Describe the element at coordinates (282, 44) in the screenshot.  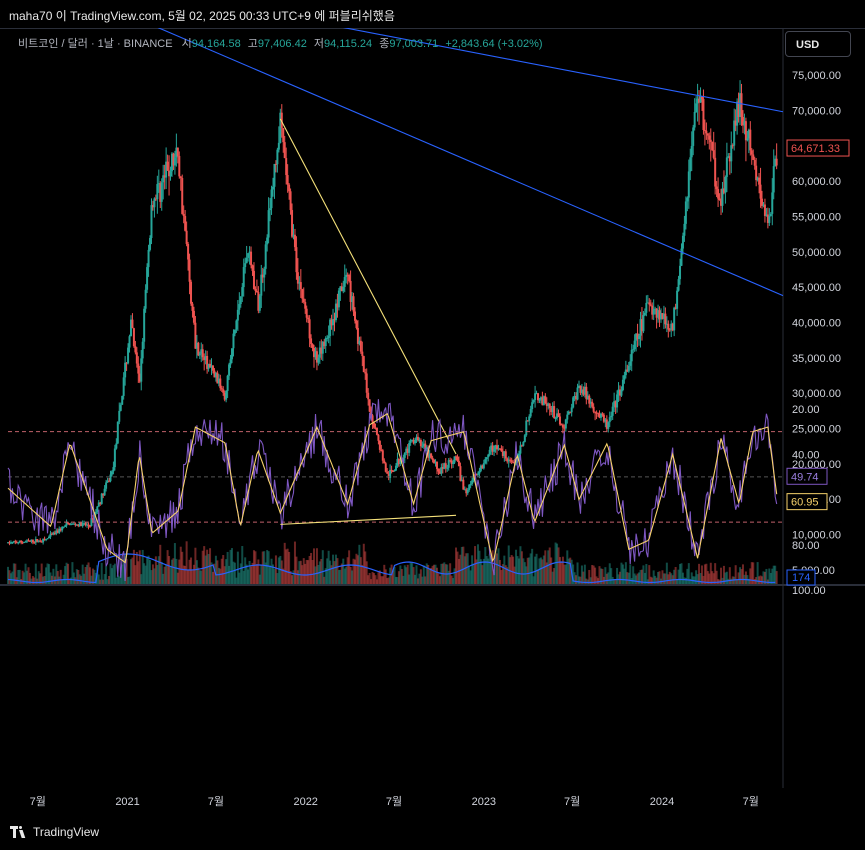
I see `high-value: 97,406.42` at that location.